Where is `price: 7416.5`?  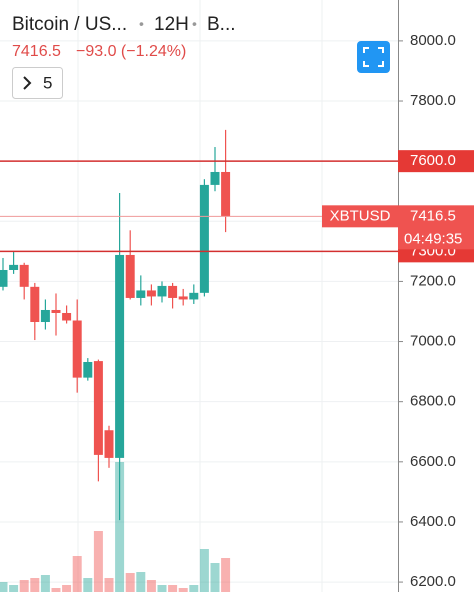
price: 7416.5 is located at coordinates (36, 51).